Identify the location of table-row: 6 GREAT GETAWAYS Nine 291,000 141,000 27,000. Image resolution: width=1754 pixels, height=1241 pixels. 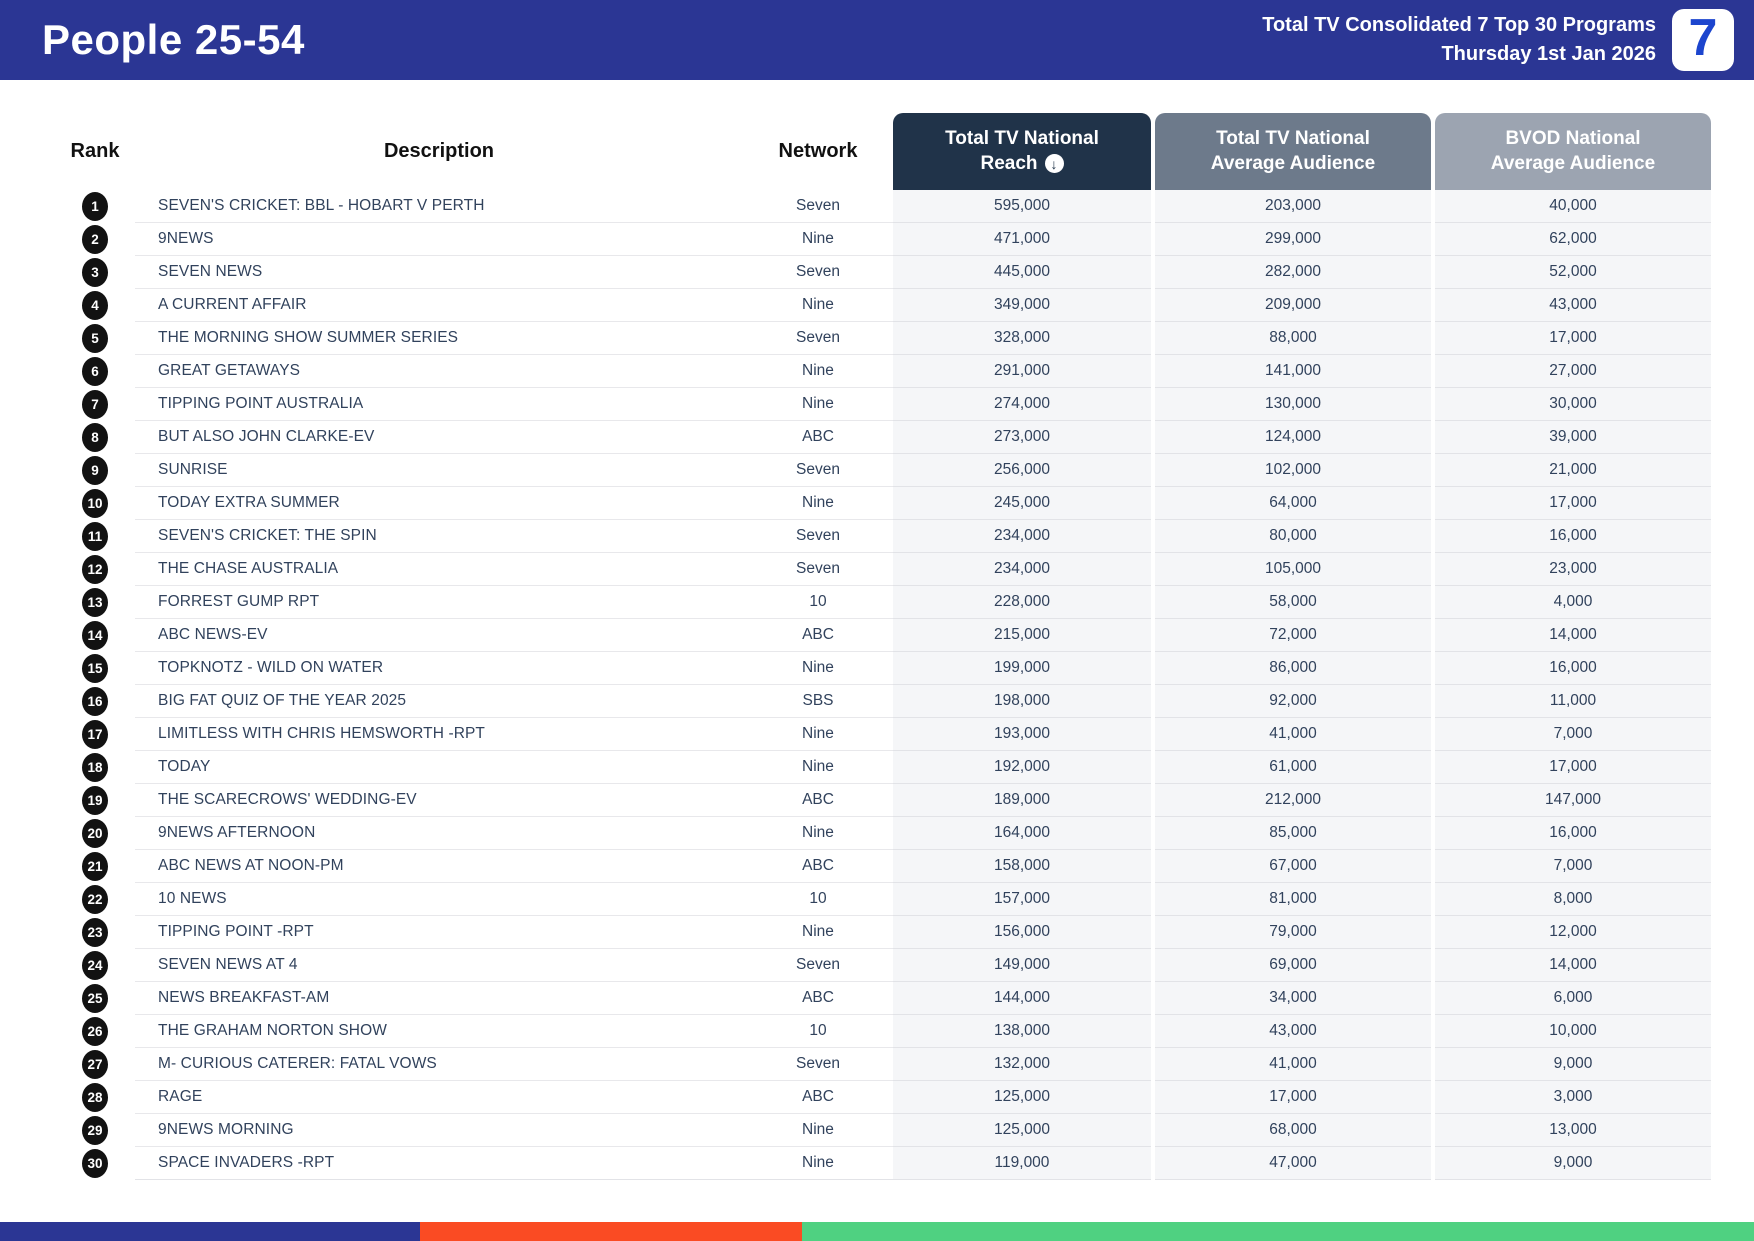
(883, 371).